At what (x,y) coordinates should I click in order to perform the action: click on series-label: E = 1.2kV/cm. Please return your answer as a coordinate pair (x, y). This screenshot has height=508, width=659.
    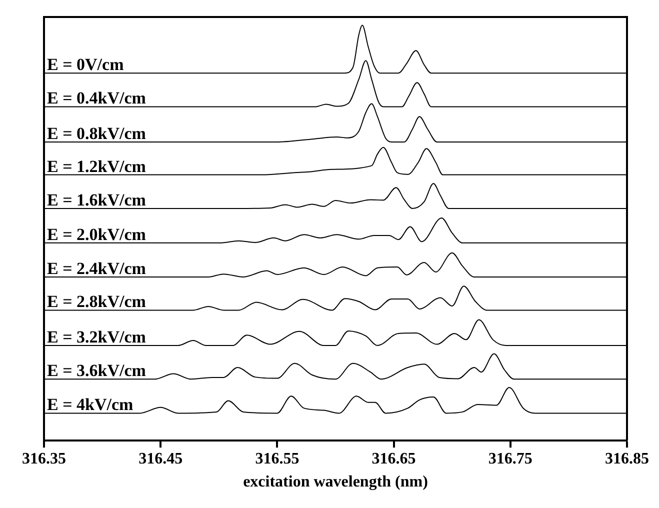
    Looking at the image, I should click on (96, 166).